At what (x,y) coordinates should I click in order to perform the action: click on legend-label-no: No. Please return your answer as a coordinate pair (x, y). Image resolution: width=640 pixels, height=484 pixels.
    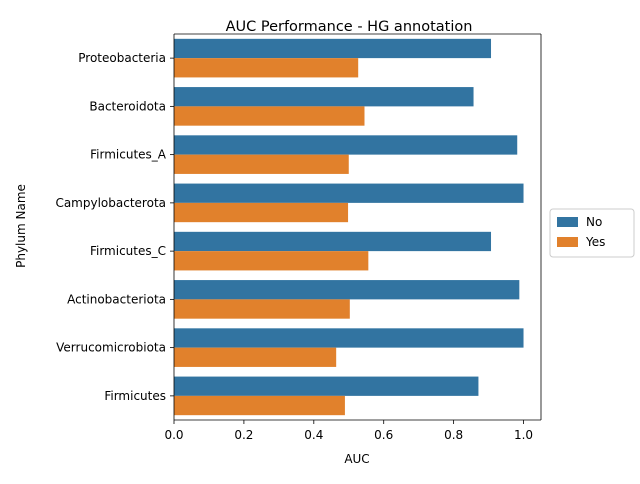
    Looking at the image, I should click on (594, 222).